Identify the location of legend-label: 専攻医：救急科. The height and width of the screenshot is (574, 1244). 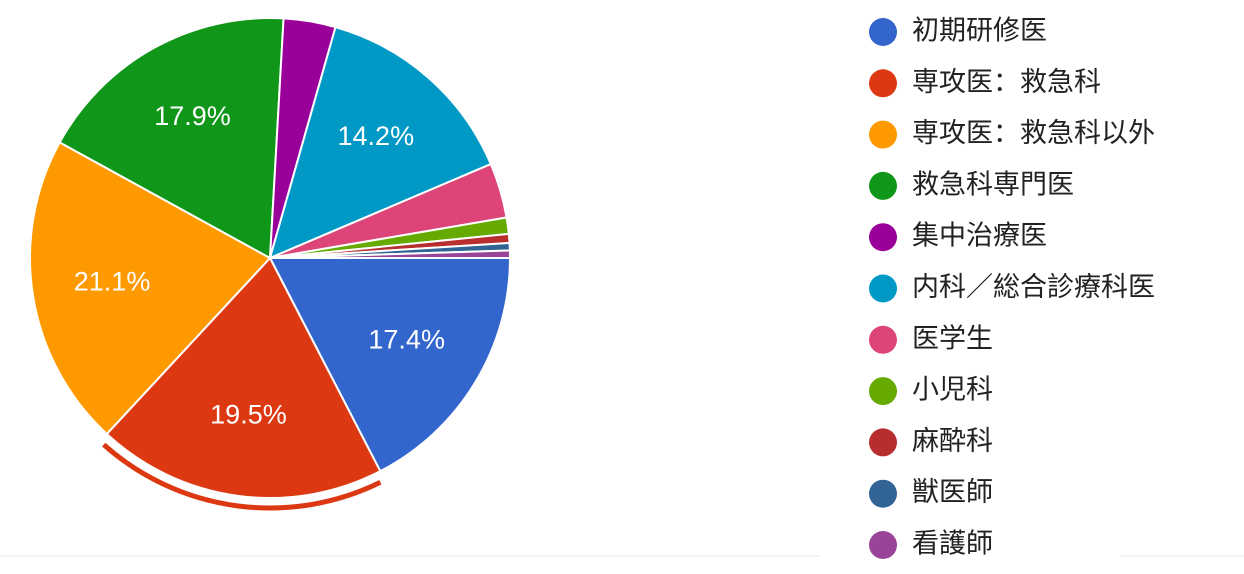
(1006, 82).